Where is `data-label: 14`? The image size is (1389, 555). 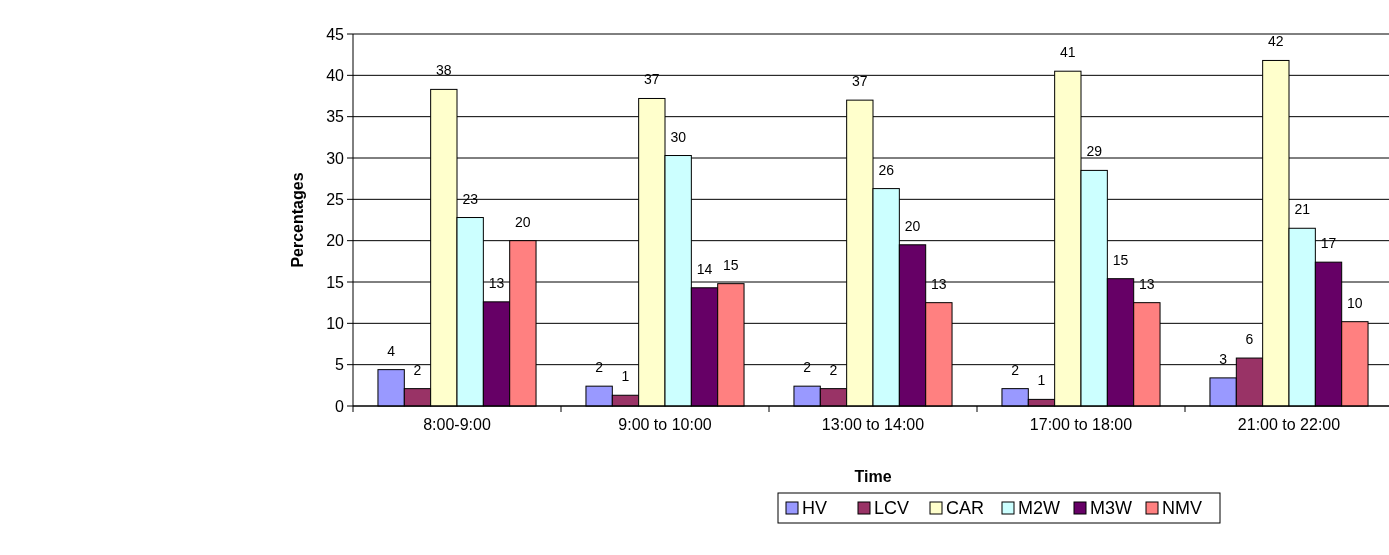 data-label: 14 is located at coordinates (704, 268).